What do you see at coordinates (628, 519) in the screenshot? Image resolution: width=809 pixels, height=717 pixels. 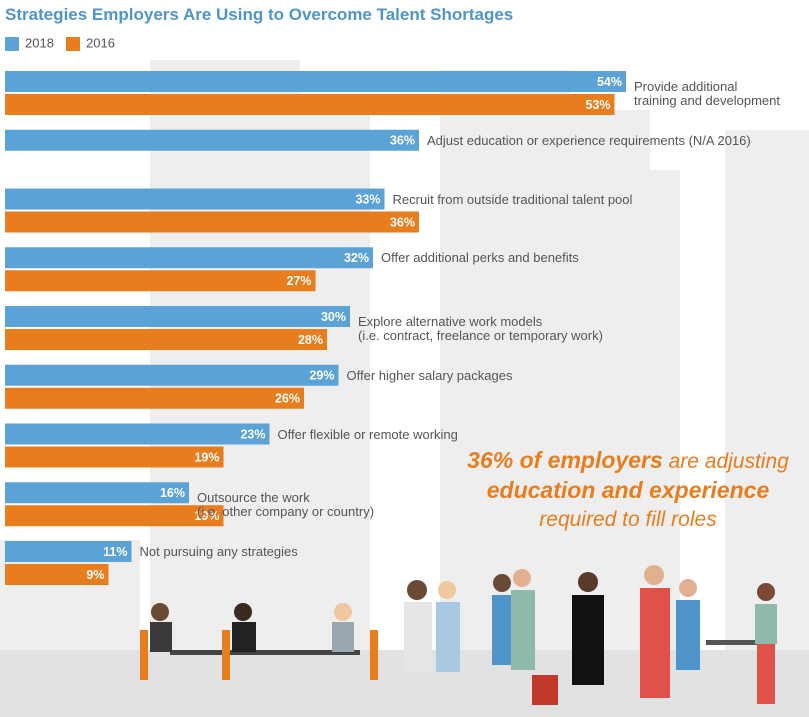 I see `annotation-text: required to fill roles` at bounding box center [628, 519].